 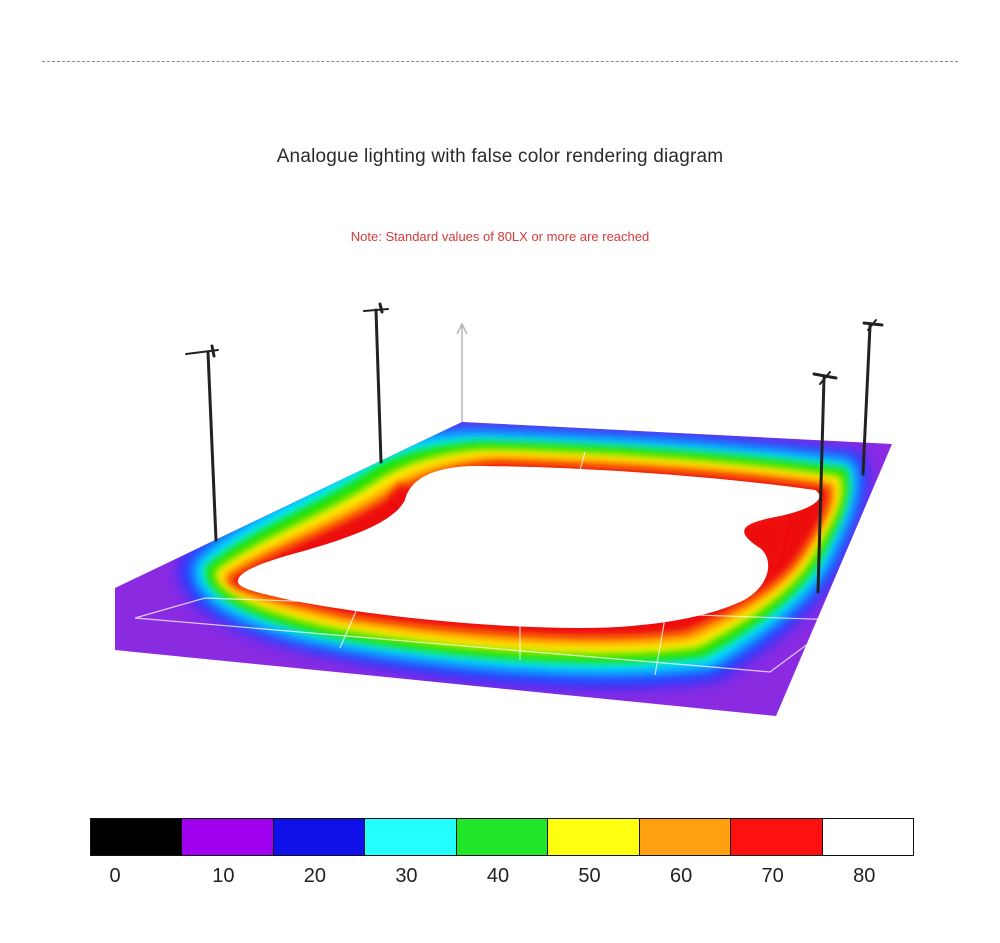 What do you see at coordinates (528, 547) in the screenshot?
I see `zone-center` at bounding box center [528, 547].